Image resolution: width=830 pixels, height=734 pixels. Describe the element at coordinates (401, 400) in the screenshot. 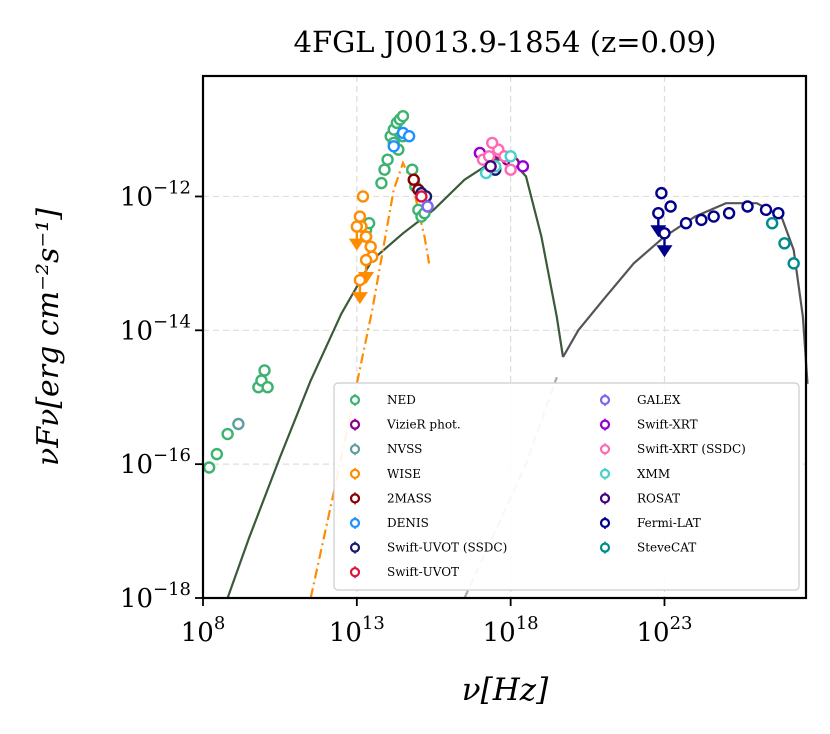

I see `legend-label-ned: NED` at that location.